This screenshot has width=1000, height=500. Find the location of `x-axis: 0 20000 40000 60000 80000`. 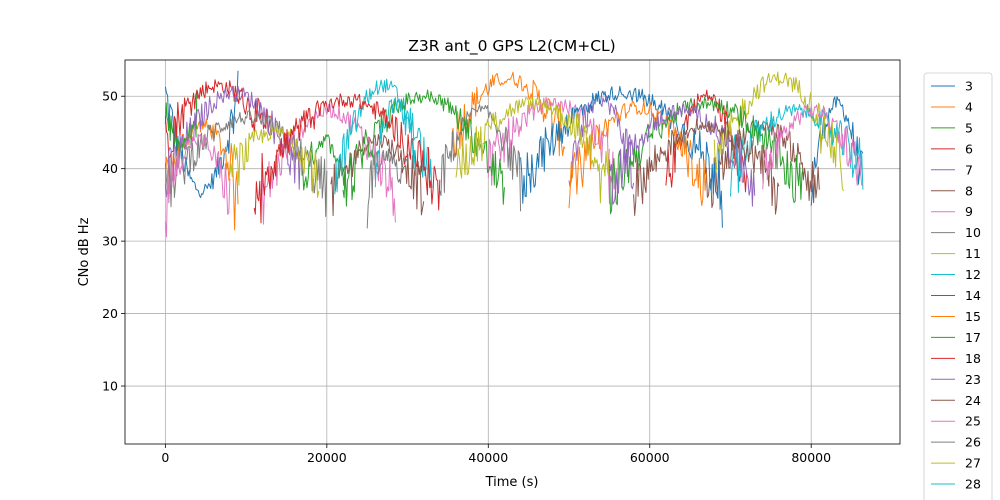

x-axis: 0 20000 40000 60000 80000 is located at coordinates (496, 454).